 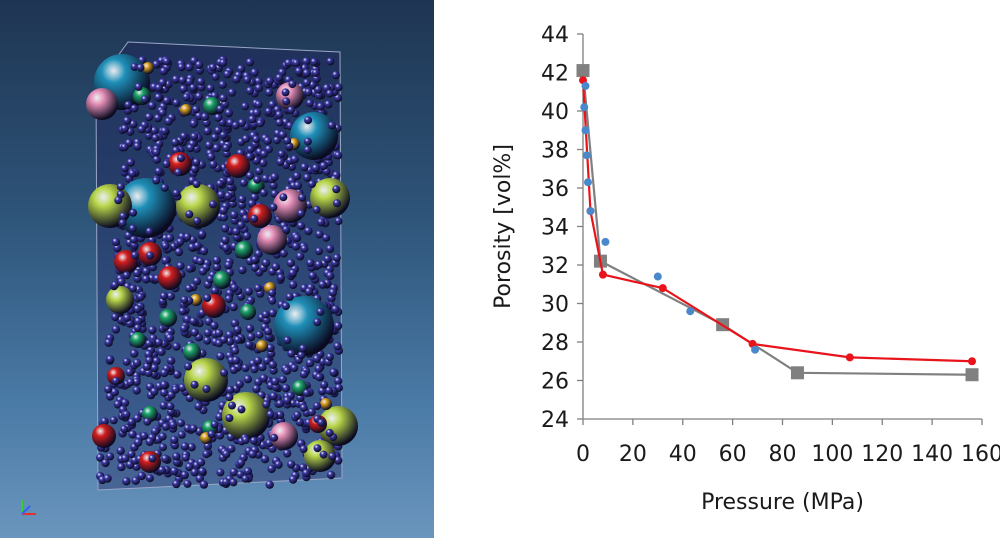 What do you see at coordinates (555, 382) in the screenshot?
I see `y-tick-label: 26` at bounding box center [555, 382].